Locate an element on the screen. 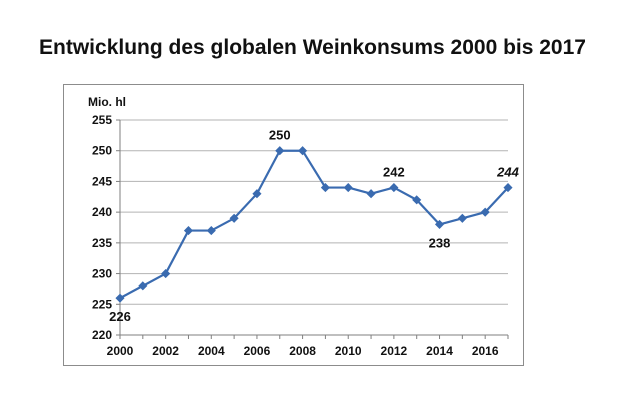  data-point-2017 is located at coordinates (508, 188).